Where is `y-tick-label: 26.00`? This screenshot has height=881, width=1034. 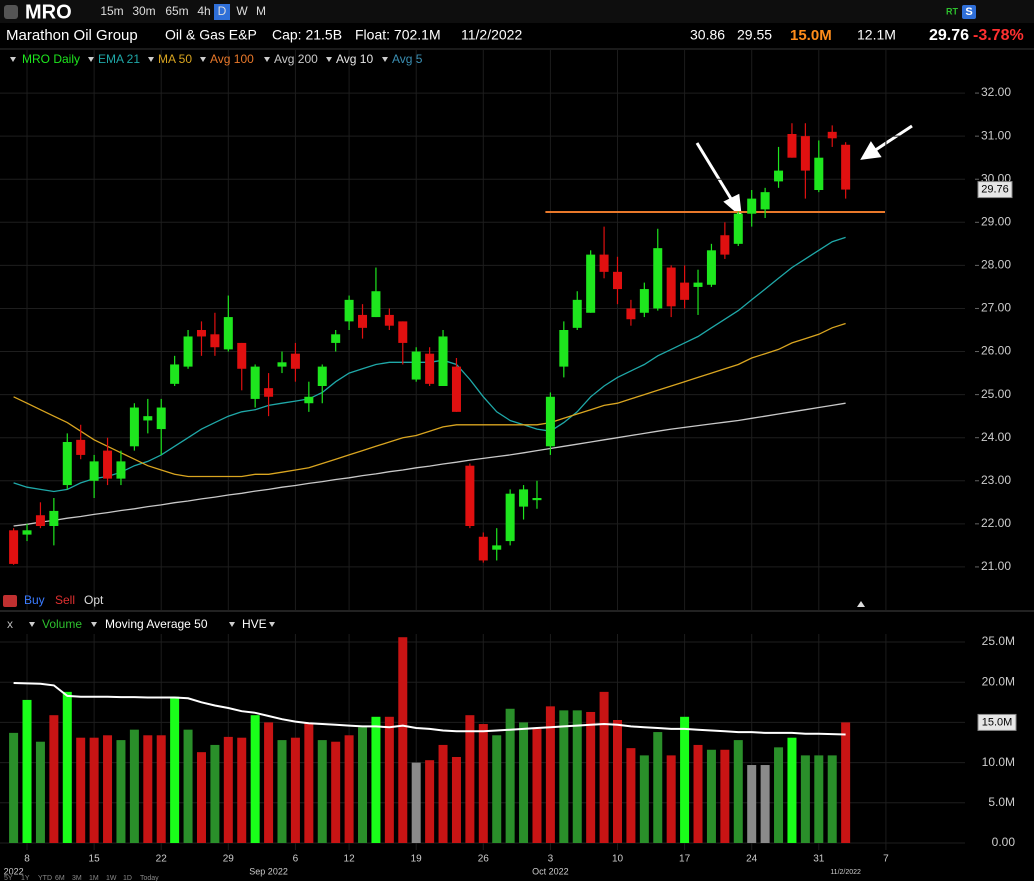
y-tick-label: 26.00 is located at coordinates (996, 351).